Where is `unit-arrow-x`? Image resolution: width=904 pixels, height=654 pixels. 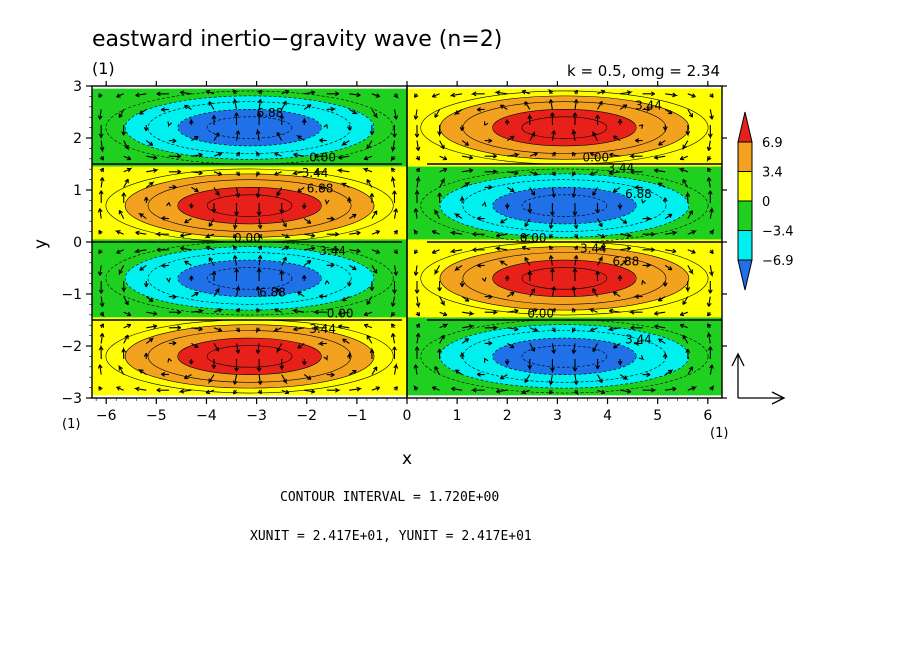 unit-arrow-x is located at coordinates (762, 398).